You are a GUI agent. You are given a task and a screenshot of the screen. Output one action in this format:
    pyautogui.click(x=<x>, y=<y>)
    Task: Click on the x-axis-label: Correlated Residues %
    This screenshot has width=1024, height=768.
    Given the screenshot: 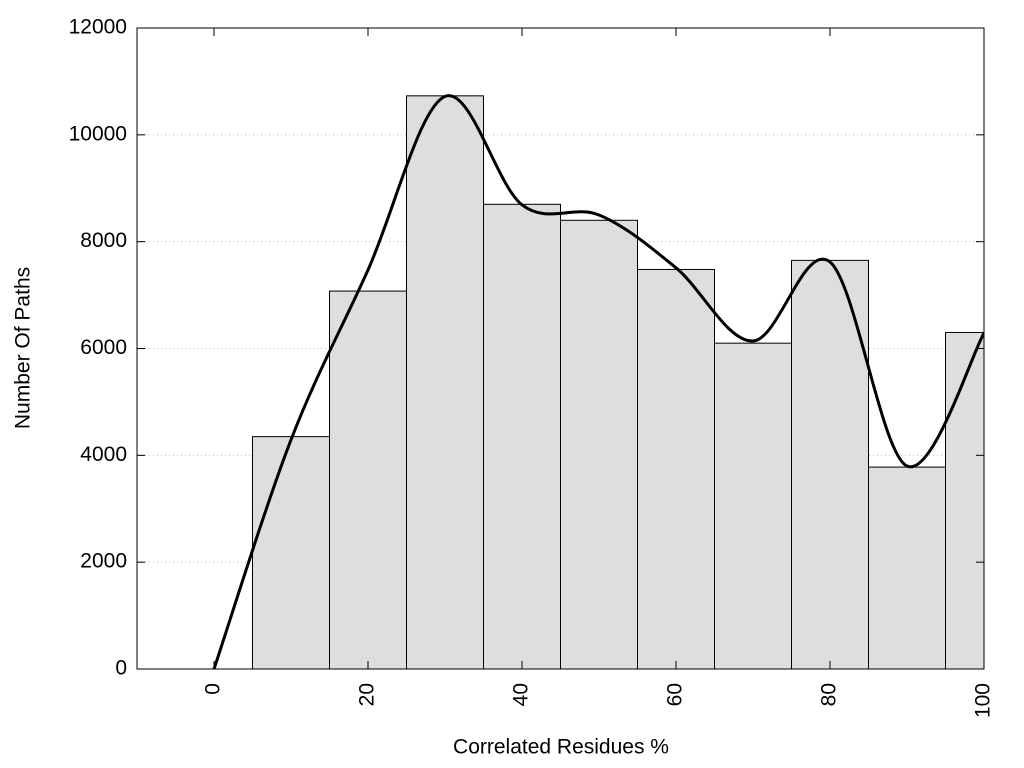 What is the action you would take?
    pyautogui.click(x=561, y=747)
    